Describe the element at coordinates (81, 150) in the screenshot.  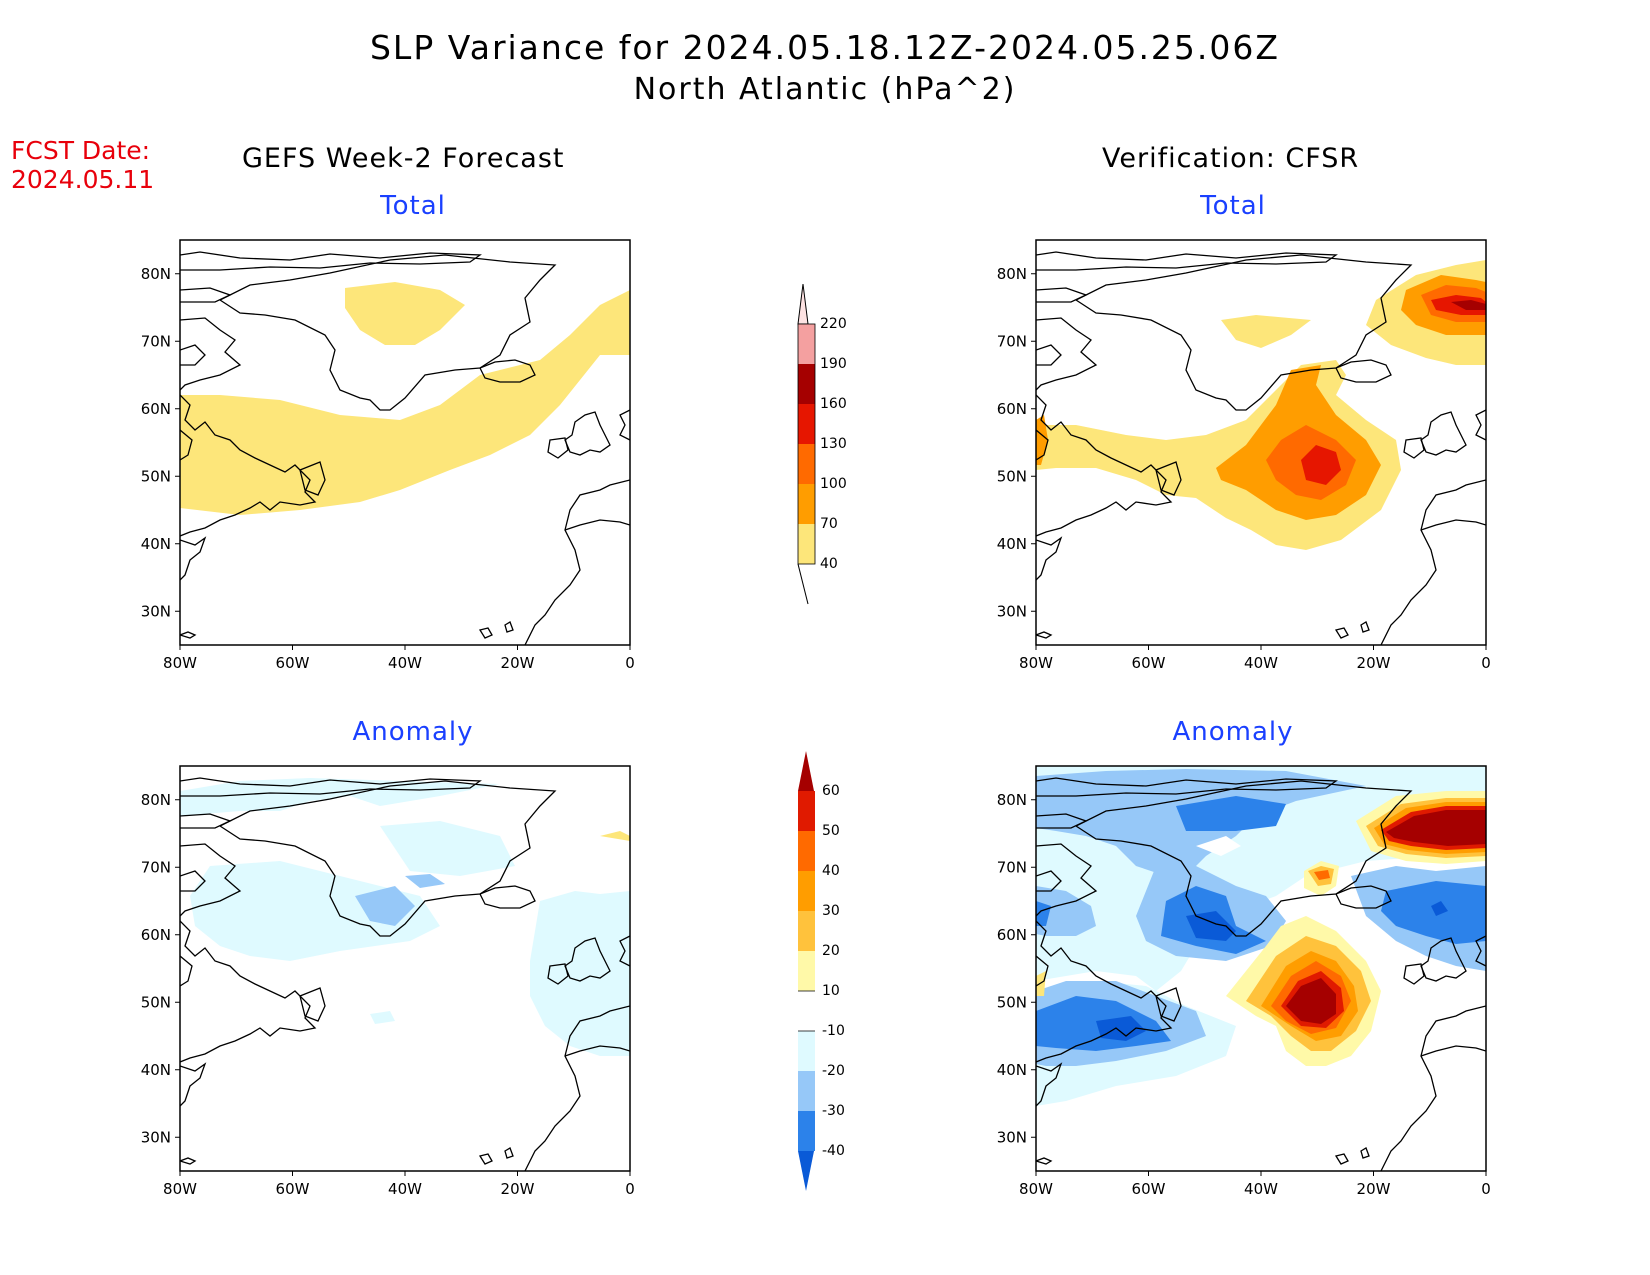
I see `fcst-date-label: FCST Date:` at that location.